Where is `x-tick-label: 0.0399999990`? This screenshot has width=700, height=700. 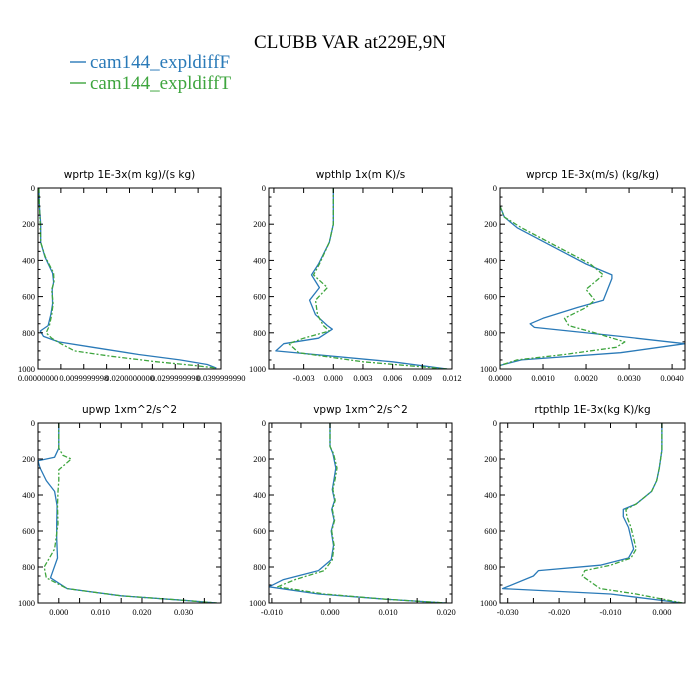
x-tick-label: 0.0399999990 is located at coordinates (221, 378).